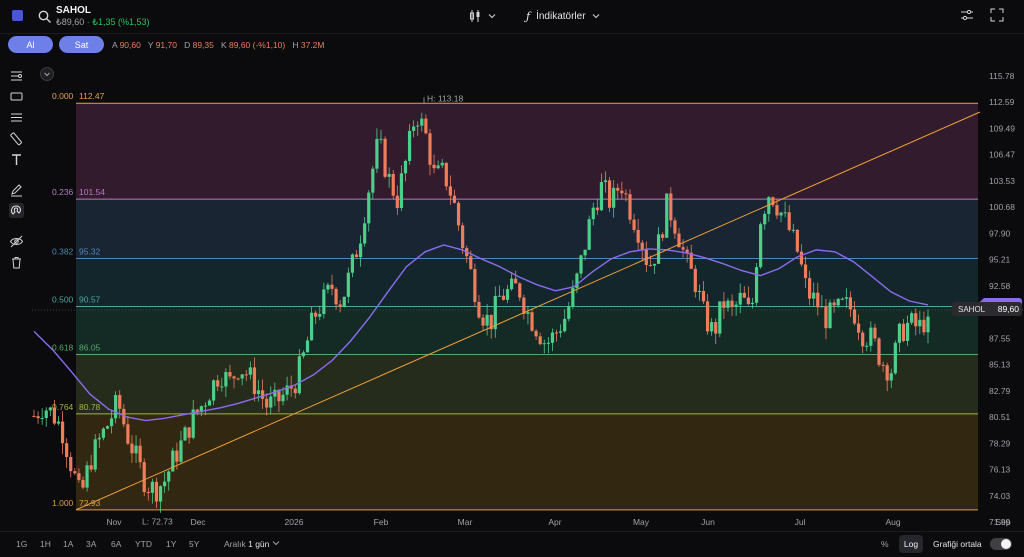 This screenshot has height=557, width=1024. Describe the element at coordinates (16, 189) in the screenshot. I see `pencil-icon` at that location.